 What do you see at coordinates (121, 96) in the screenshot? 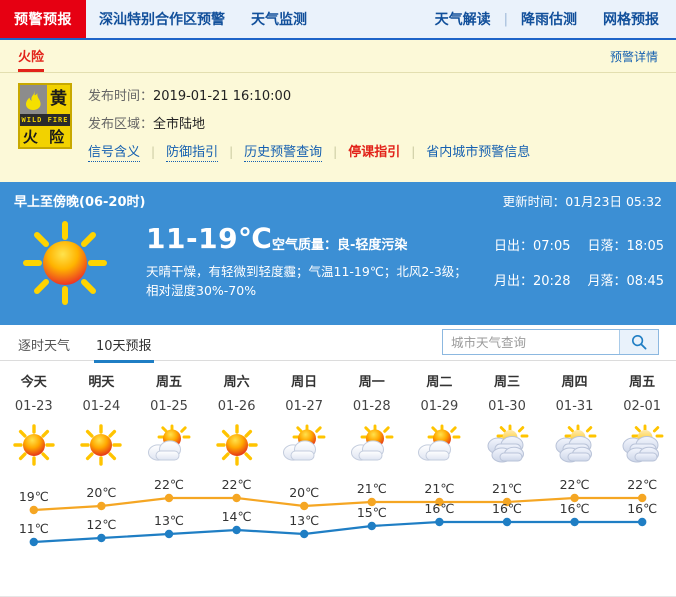
I see `warning-issue-time-label: 发布时间：` at bounding box center [121, 96].